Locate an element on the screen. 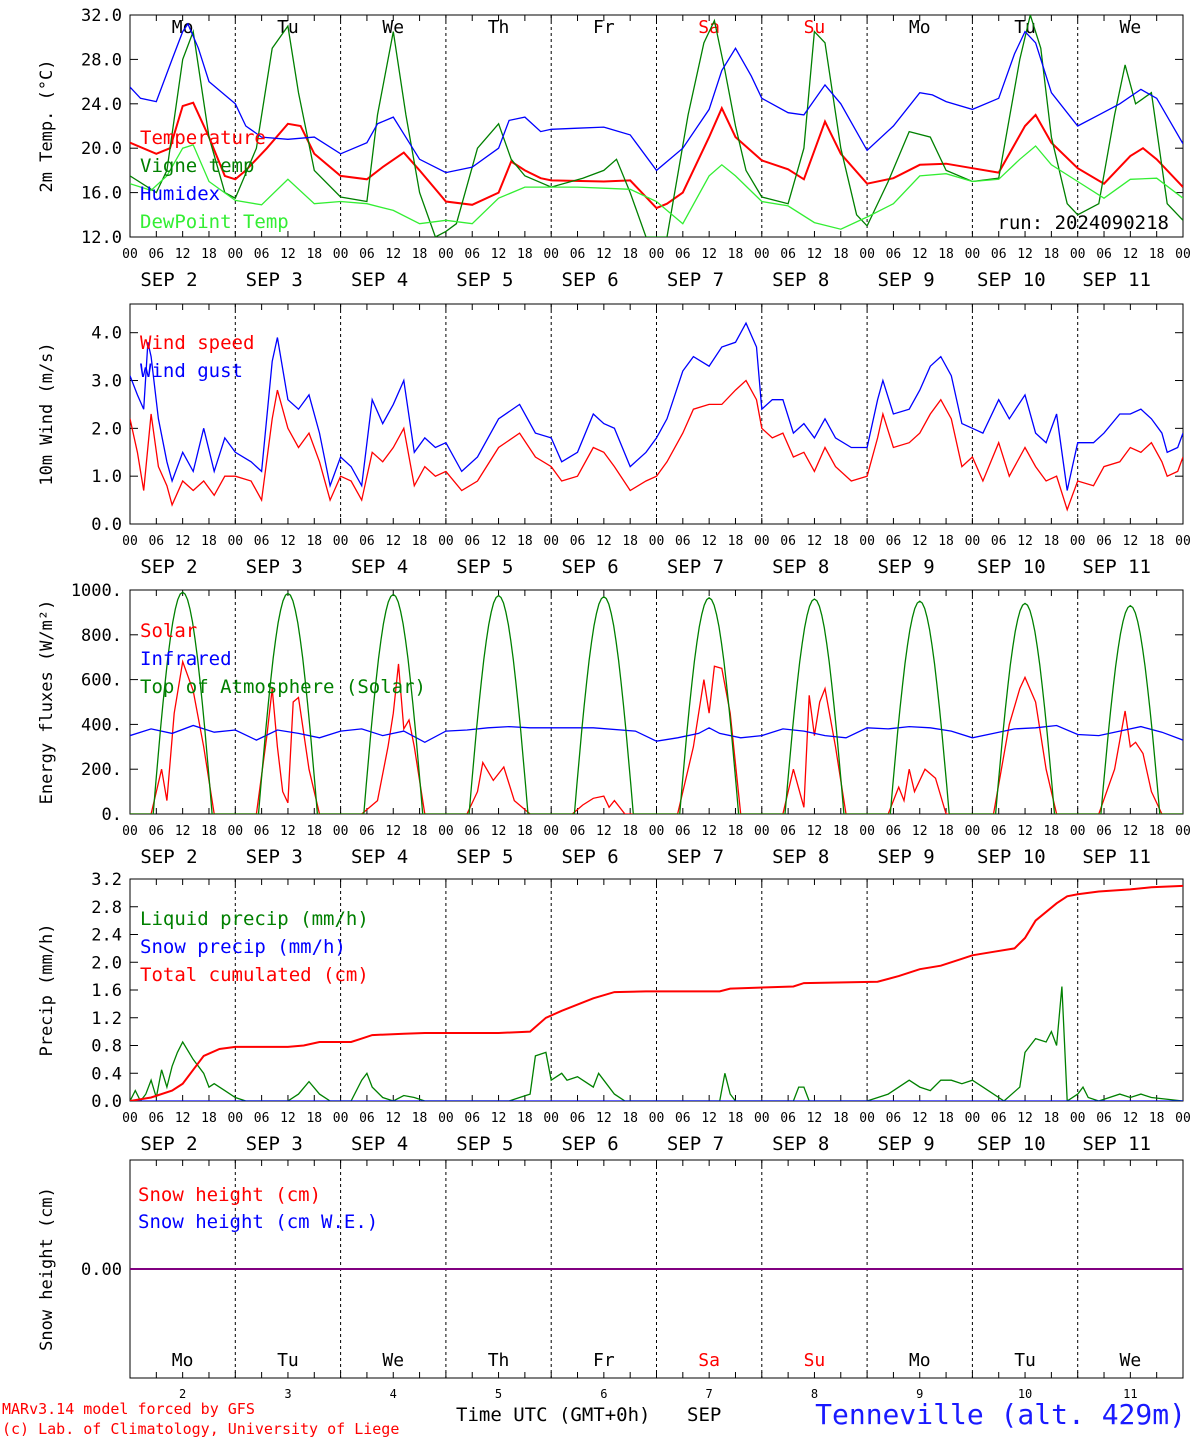 The width and height of the screenshot is (1194, 1440). y-tick-label: 3.0 is located at coordinates (106, 382).